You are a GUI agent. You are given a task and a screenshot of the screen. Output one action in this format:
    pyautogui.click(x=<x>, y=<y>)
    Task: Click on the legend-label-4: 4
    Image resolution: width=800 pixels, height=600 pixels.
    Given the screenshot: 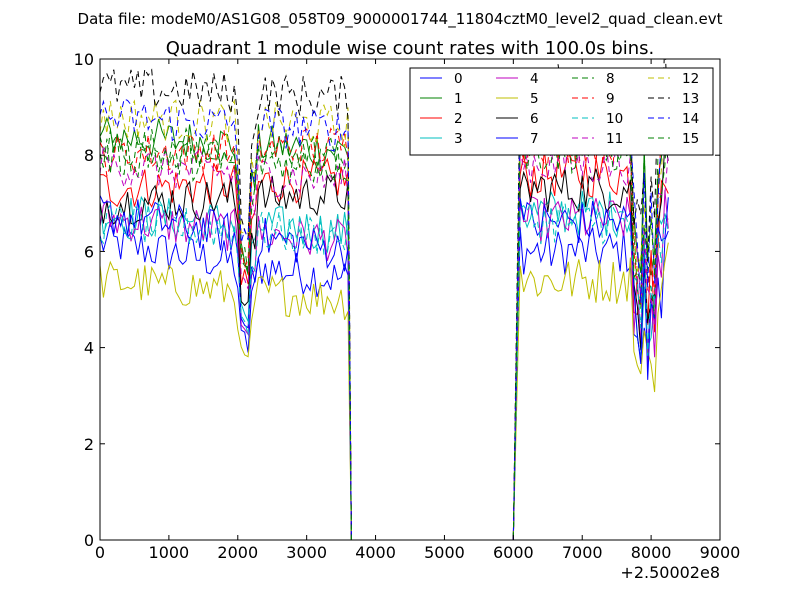 What is the action you would take?
    pyautogui.click(x=534, y=79)
    